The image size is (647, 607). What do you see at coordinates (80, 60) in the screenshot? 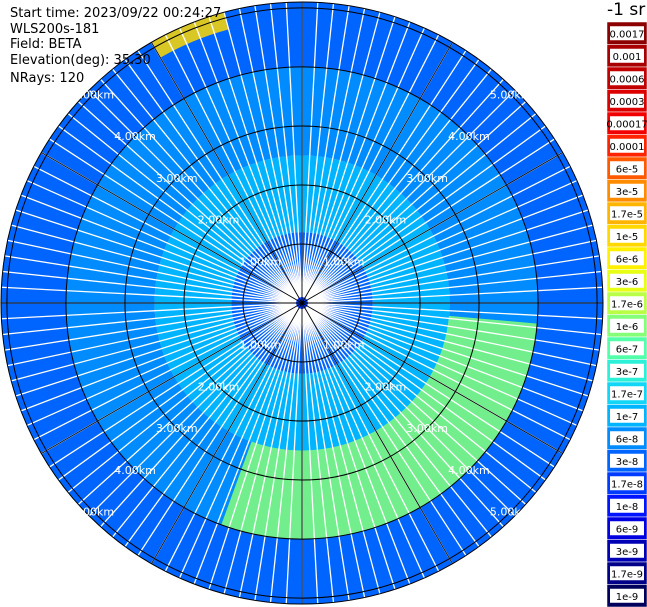
I see `elevation-label: Elevation(deg): 35.30` at bounding box center [80, 60].